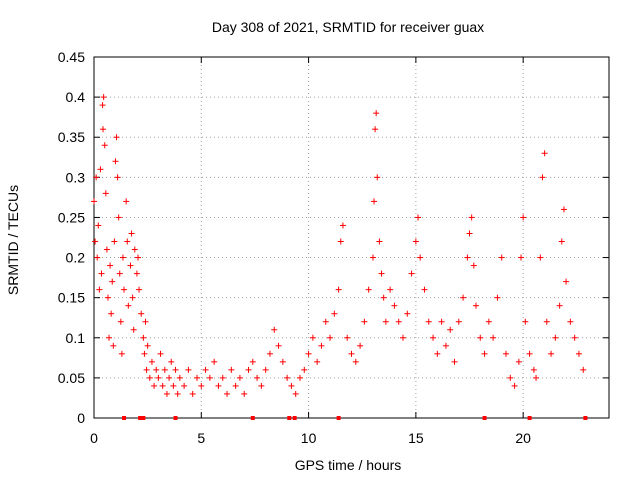 This screenshot has height=480, width=640. Describe the element at coordinates (348, 465) in the screenshot. I see `x-axis-label: GPS time / hours` at that location.